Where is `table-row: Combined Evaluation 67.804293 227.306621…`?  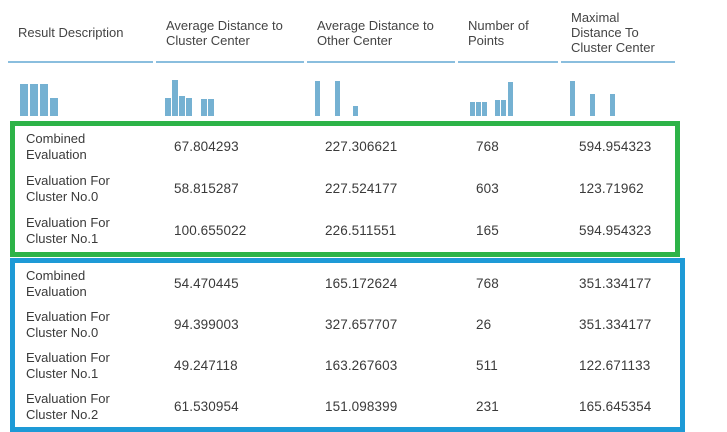 table-row: Combined Evaluation 67.804293 227.306621… is located at coordinates (345, 147).